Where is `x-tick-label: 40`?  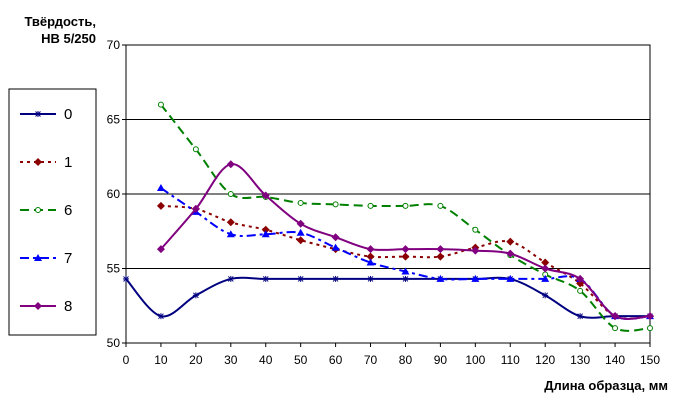
x-tick-label: 40 is located at coordinates (266, 360).